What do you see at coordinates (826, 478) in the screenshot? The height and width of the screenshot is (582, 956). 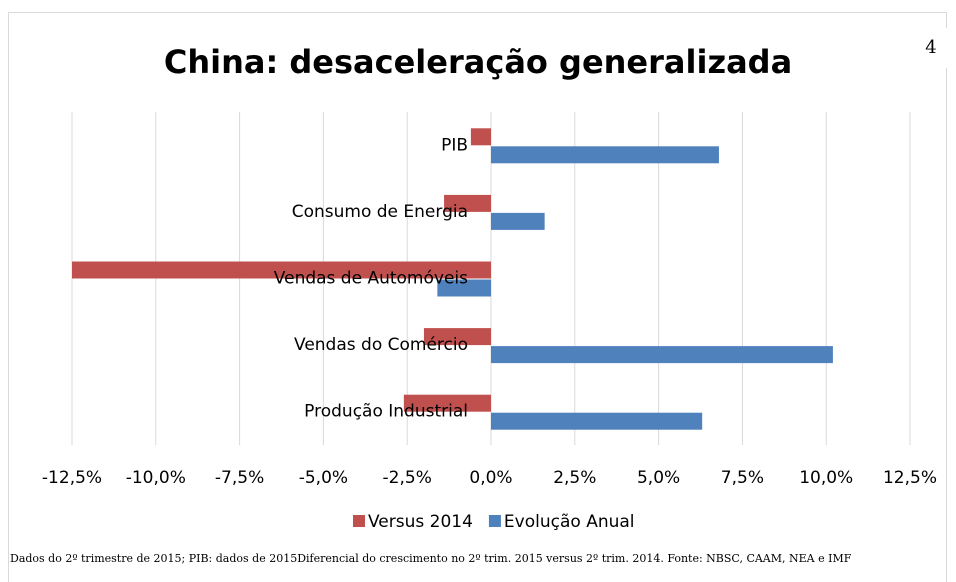 I see `x-tick-label: 10,0%` at bounding box center [826, 478].